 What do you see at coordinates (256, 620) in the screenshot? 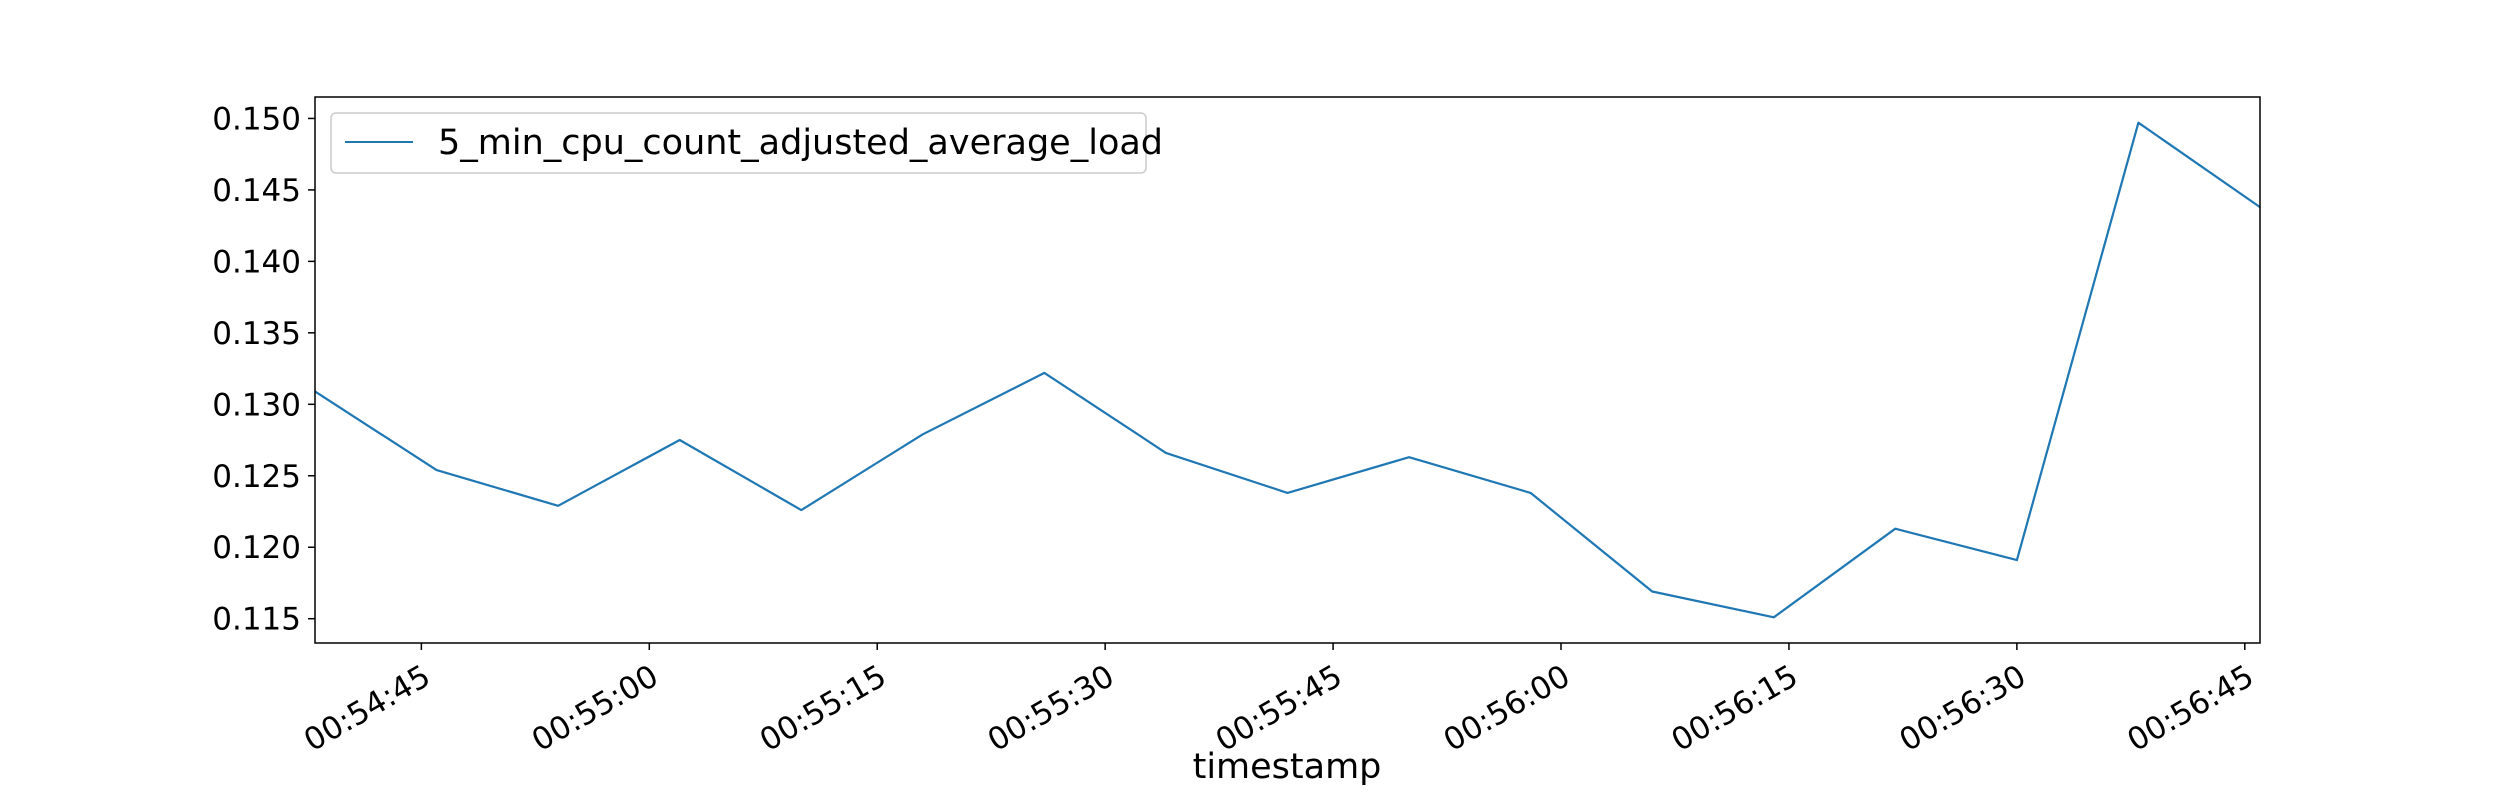
I see `y-tick-label: 0.115` at bounding box center [256, 620].